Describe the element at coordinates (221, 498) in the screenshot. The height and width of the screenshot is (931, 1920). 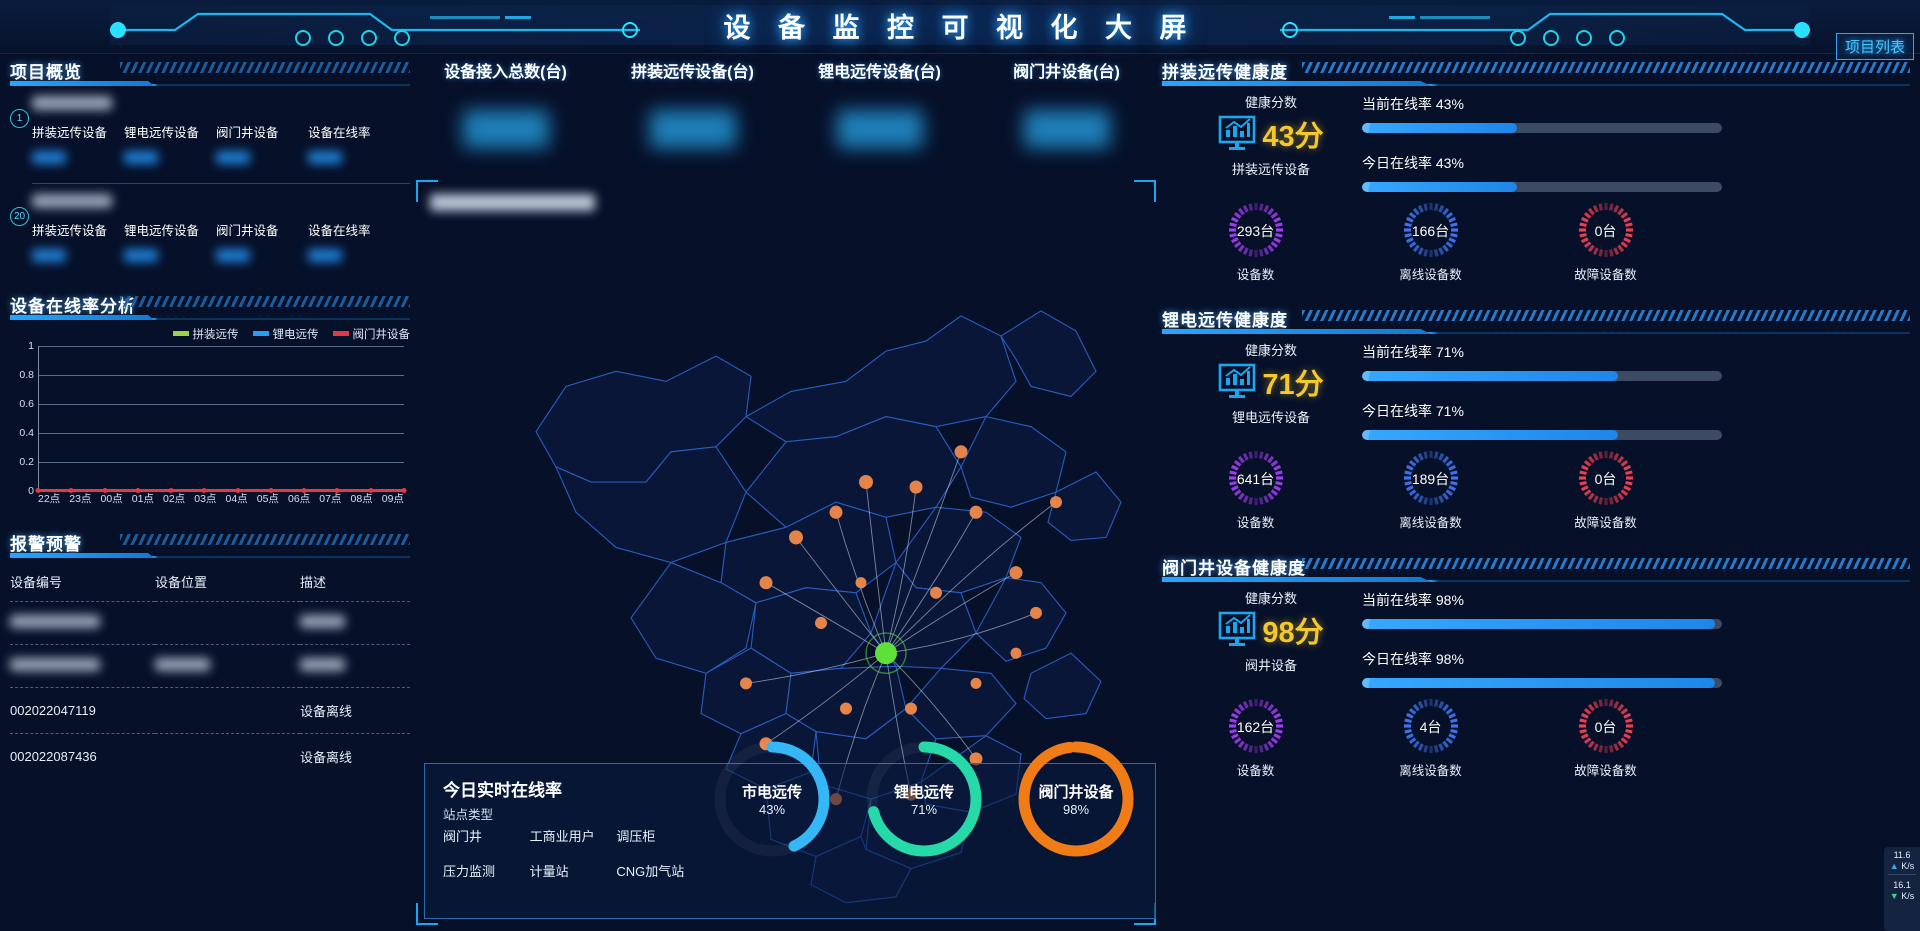
I see `x-axis: 22点 23点 00点 01点 02点 03点 04点 05点 06点 07点 08点 09点` at that location.